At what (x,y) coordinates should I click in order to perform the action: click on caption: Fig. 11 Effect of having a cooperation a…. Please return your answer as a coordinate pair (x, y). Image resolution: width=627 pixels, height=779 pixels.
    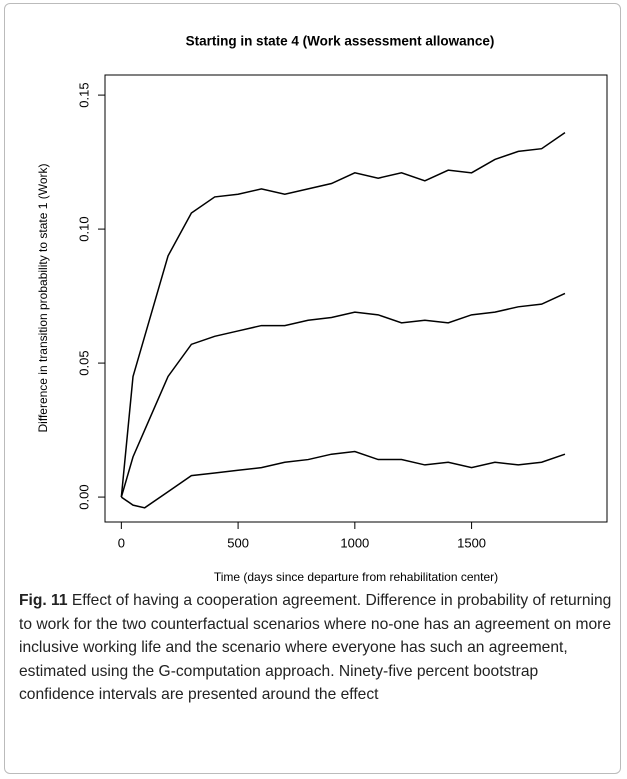
    Looking at the image, I should click on (317, 648).